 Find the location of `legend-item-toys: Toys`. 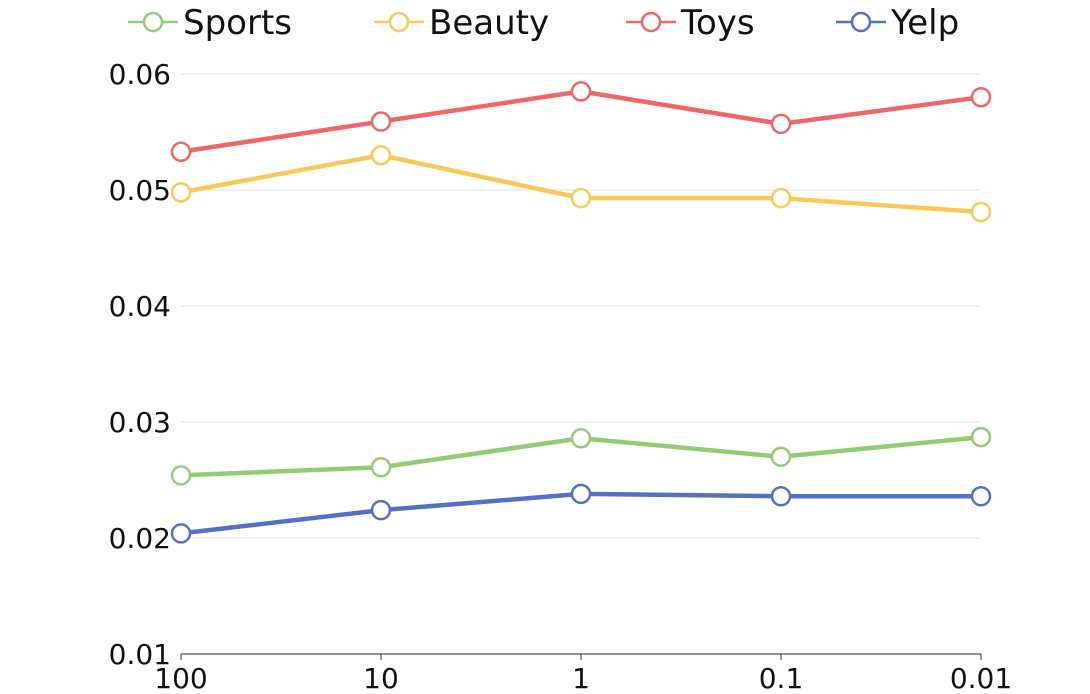

legend-item-toys: Toys is located at coordinates (690, 23).